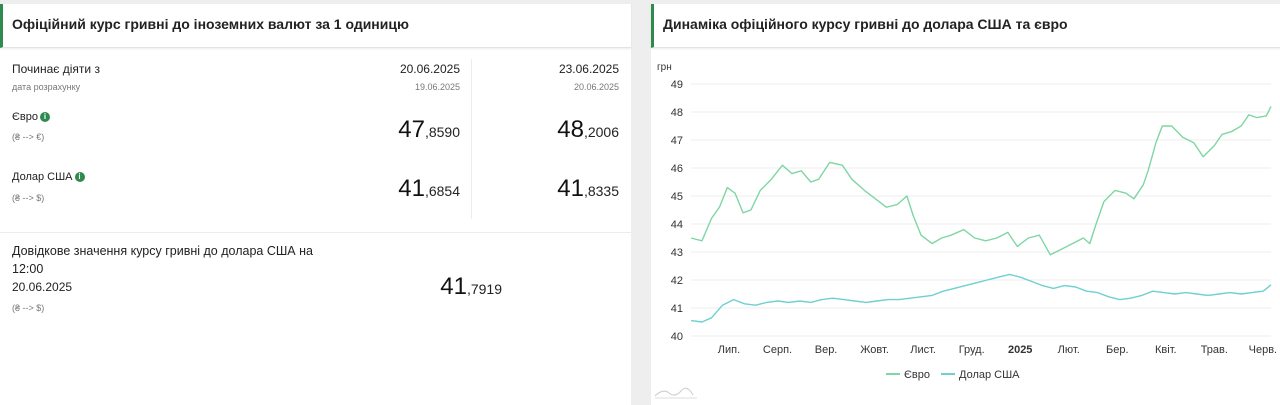 The image size is (1280, 405). What do you see at coordinates (601, 132) in the screenshot?
I see `col2-eur-dec: ,2006` at bounding box center [601, 132].